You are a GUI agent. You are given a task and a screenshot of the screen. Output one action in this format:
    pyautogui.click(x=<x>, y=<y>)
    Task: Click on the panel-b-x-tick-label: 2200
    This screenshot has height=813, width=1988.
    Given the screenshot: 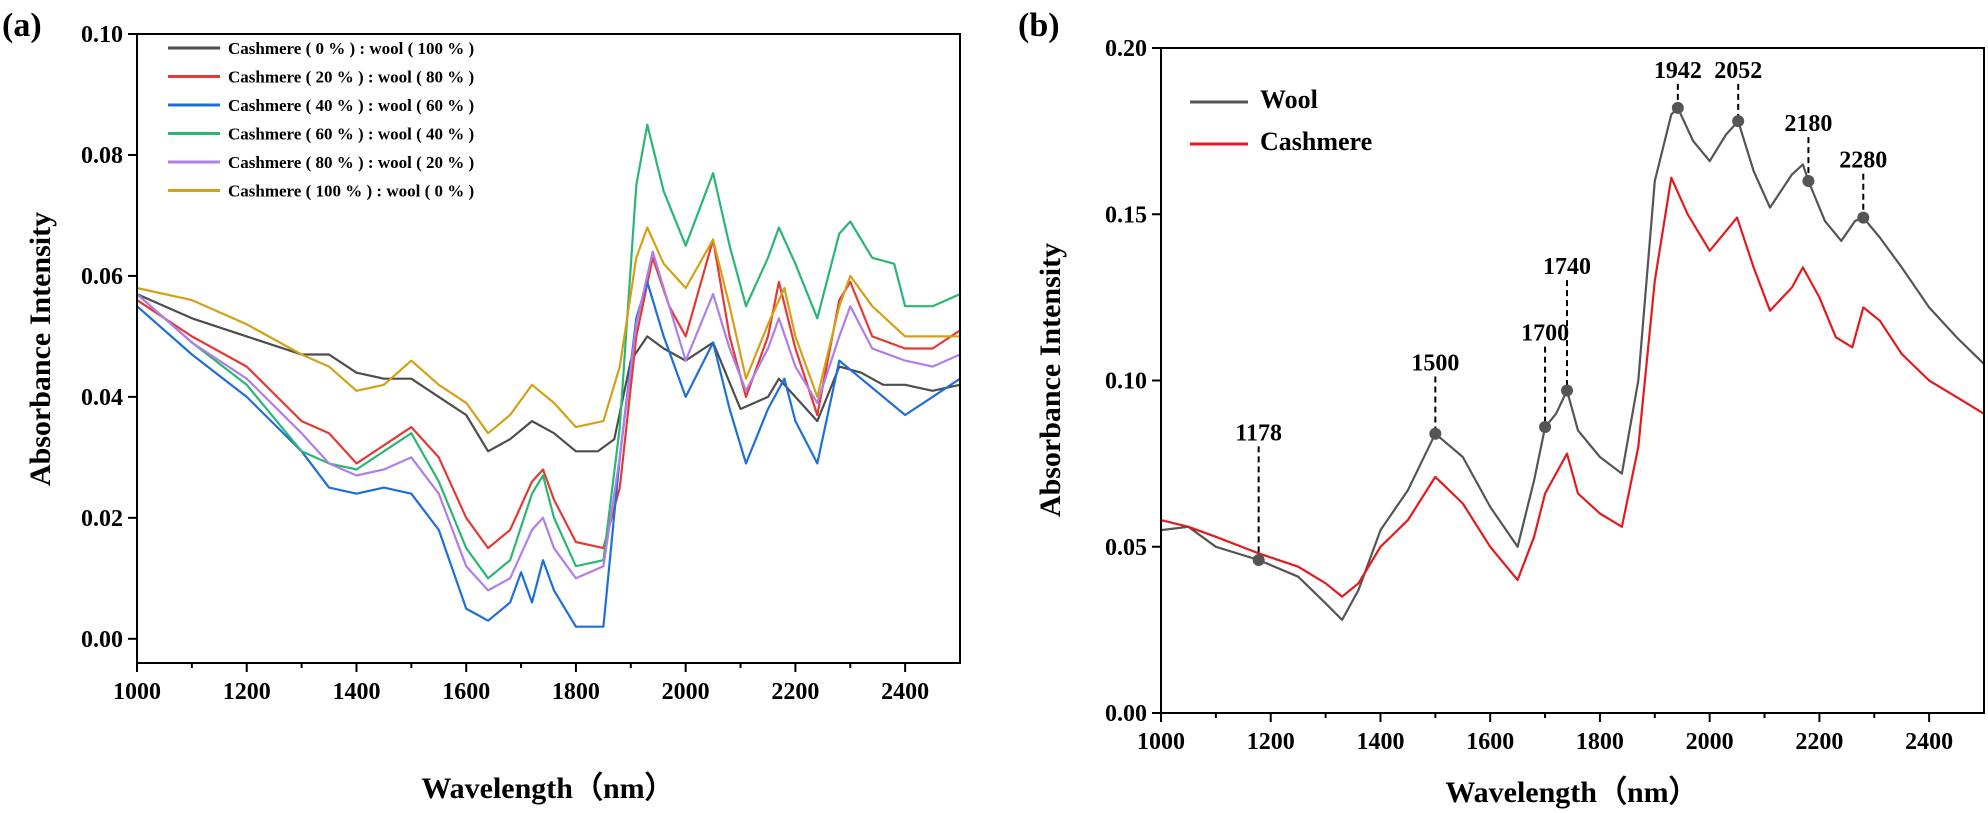 What is the action you would take?
    pyautogui.click(x=1819, y=742)
    